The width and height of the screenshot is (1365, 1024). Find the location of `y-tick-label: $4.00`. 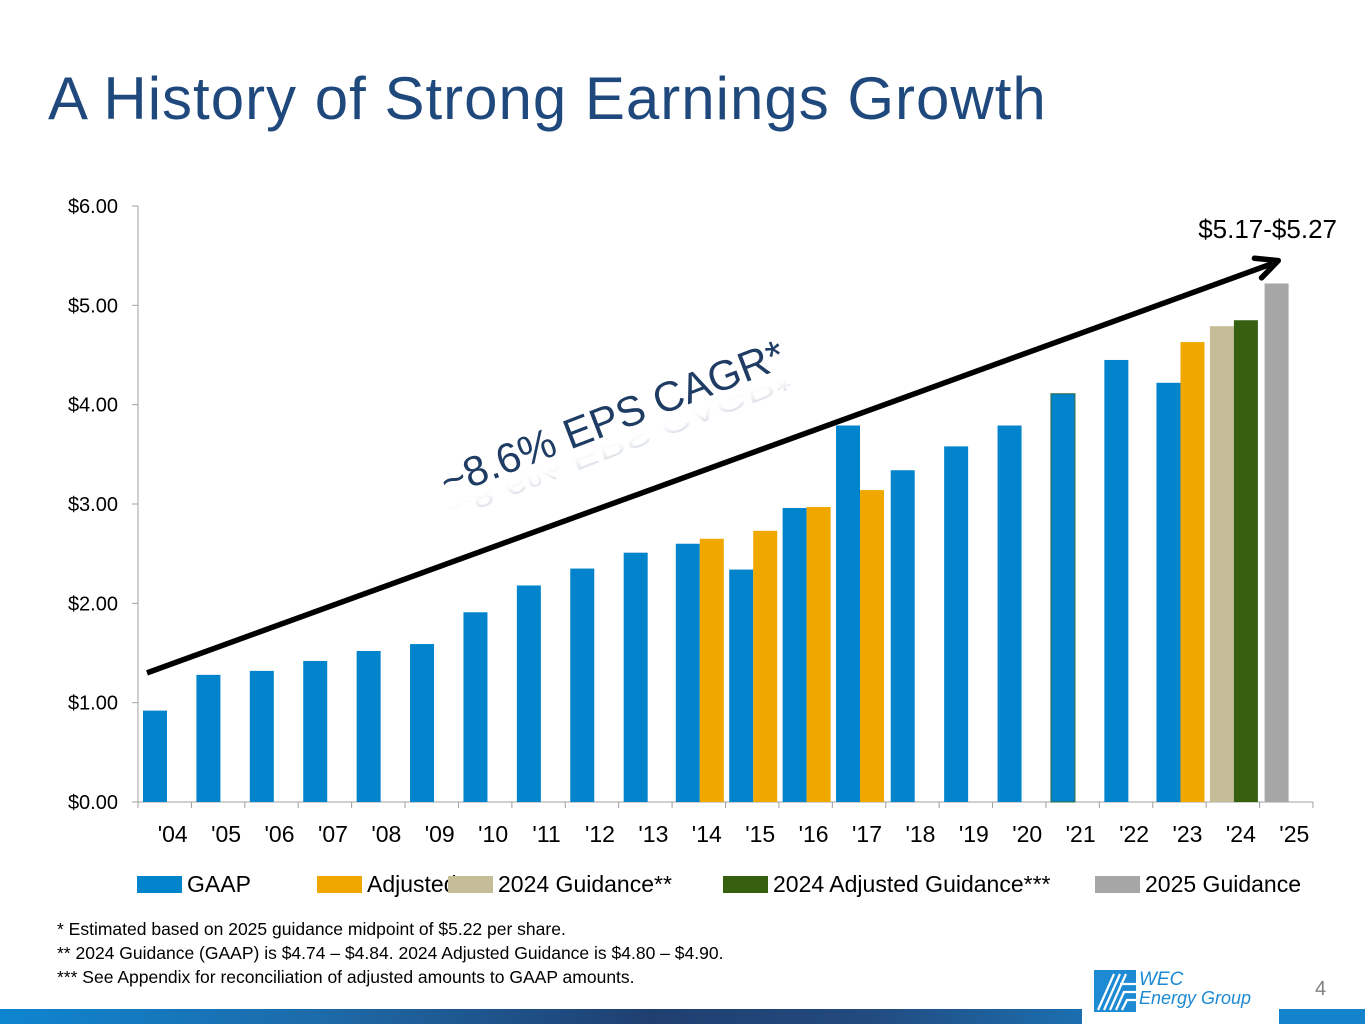

y-tick-label: $4.00 is located at coordinates (93, 406).